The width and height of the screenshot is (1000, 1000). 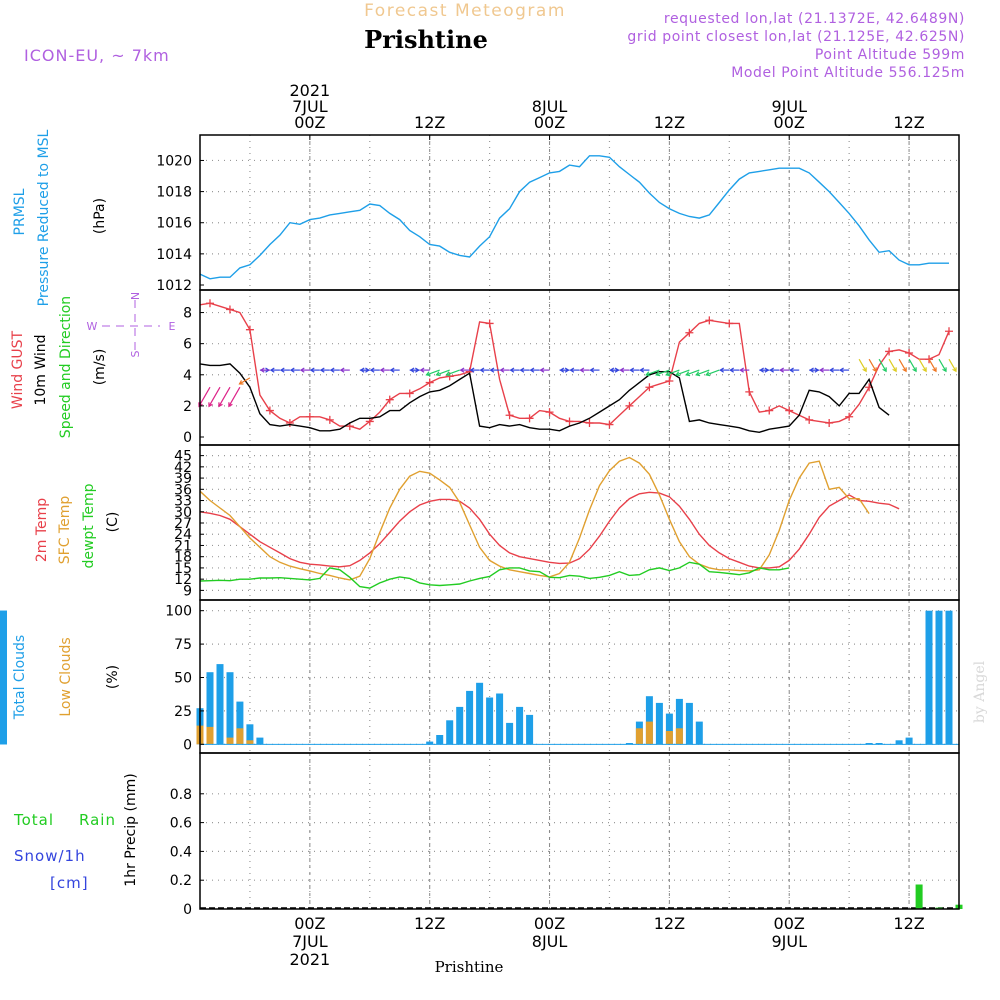 I want to click on point-altitude: Point Altitude 599m, so click(x=890, y=55).